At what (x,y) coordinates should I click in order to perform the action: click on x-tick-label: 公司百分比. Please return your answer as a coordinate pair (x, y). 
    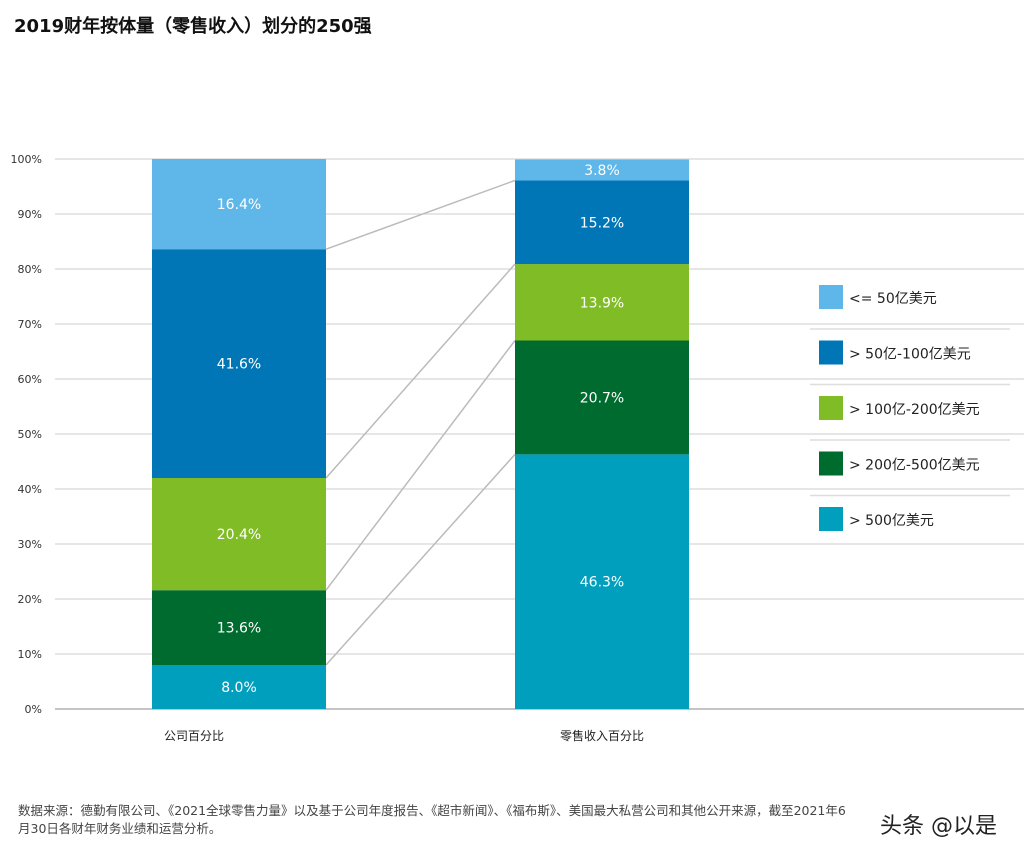
    Looking at the image, I should click on (194, 736).